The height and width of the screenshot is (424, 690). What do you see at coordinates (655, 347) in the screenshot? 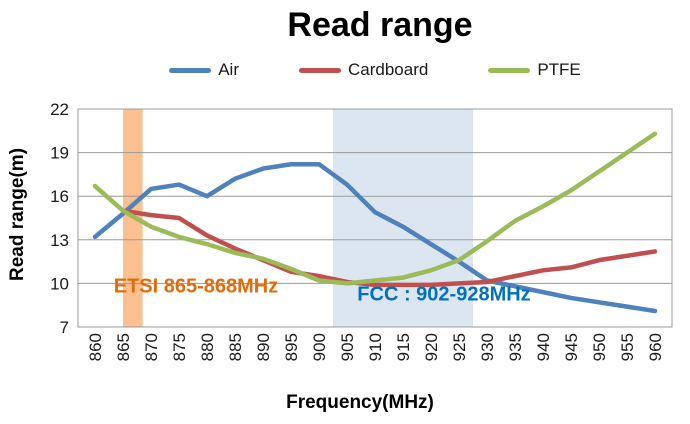
I see `x-tick-label: 960` at bounding box center [655, 347].